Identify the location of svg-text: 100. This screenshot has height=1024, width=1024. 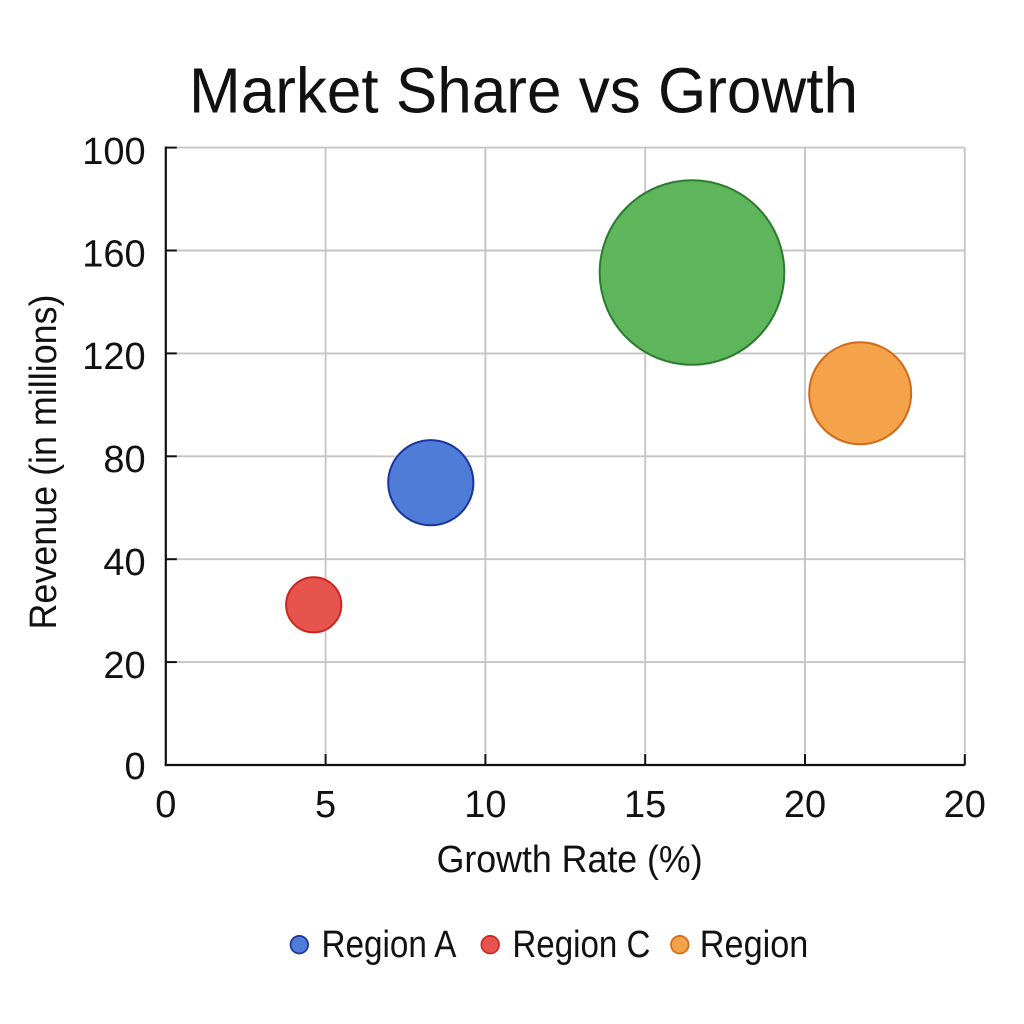
(113, 152).